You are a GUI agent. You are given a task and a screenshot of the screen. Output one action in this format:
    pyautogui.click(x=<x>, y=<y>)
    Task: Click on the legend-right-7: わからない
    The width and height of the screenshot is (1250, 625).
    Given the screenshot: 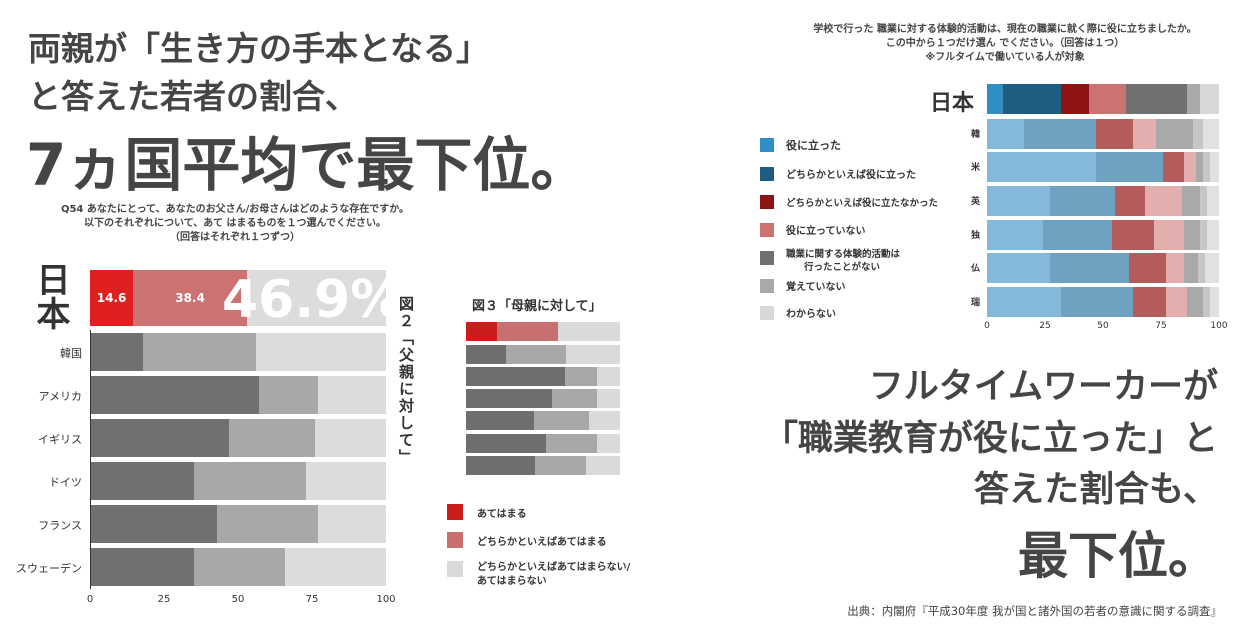 What is the action you would take?
    pyautogui.click(x=798, y=312)
    